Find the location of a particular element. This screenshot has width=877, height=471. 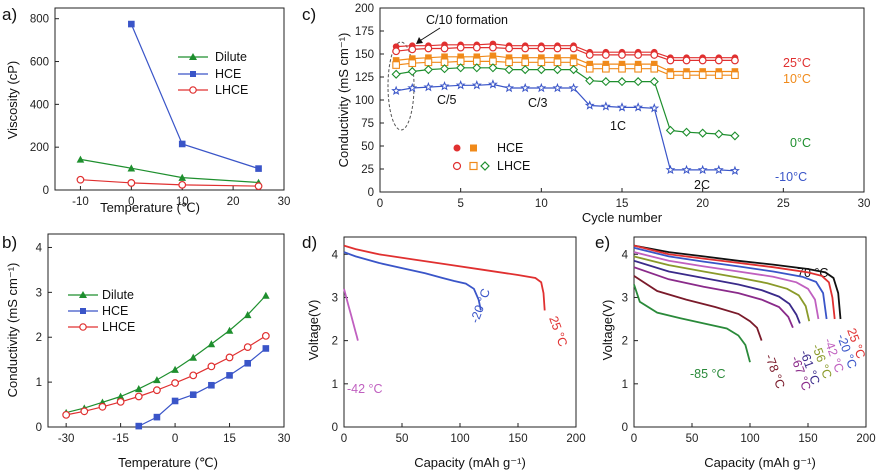

x-tick-label-c: 25 is located at coordinates (783, 204).